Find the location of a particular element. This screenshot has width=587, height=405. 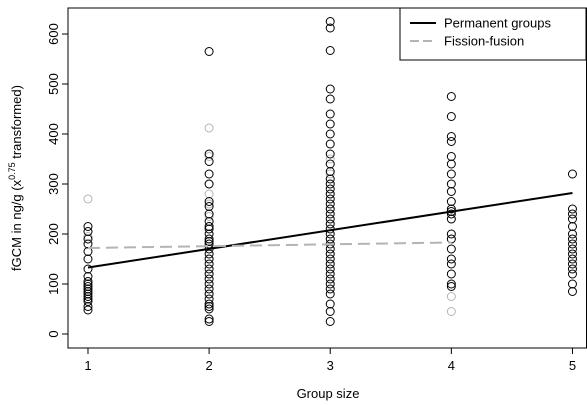

legend-box is located at coordinates (493, 34).